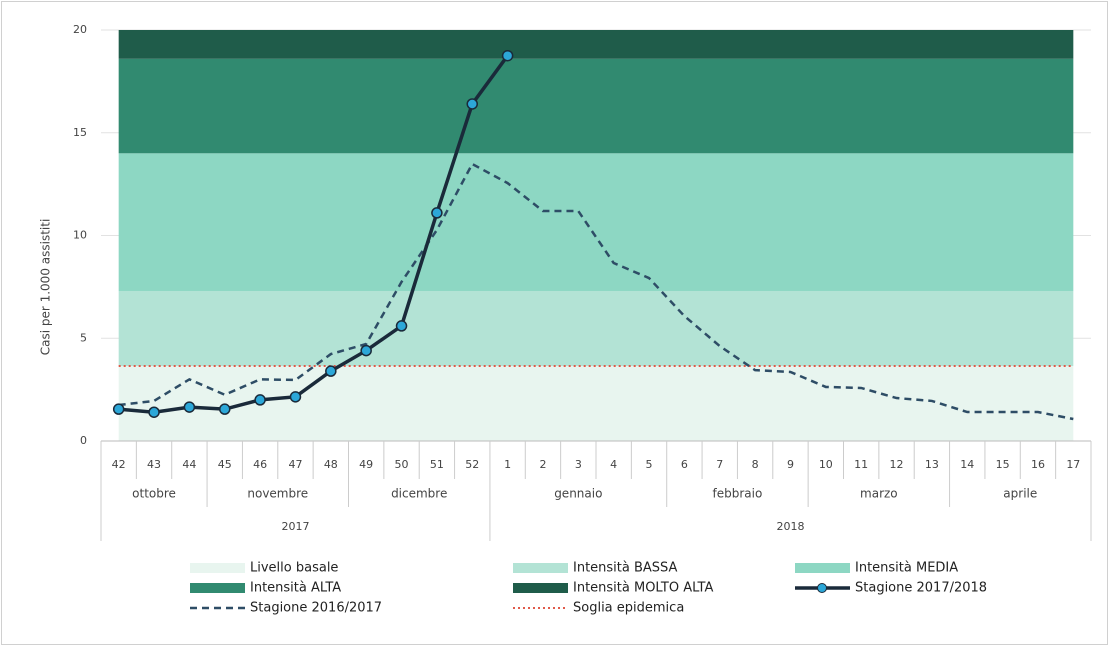 Image resolution: width=1117 pixels, height=656 pixels. What do you see at coordinates (472, 464) in the screenshot?
I see `x-tick-label: 52` at bounding box center [472, 464].